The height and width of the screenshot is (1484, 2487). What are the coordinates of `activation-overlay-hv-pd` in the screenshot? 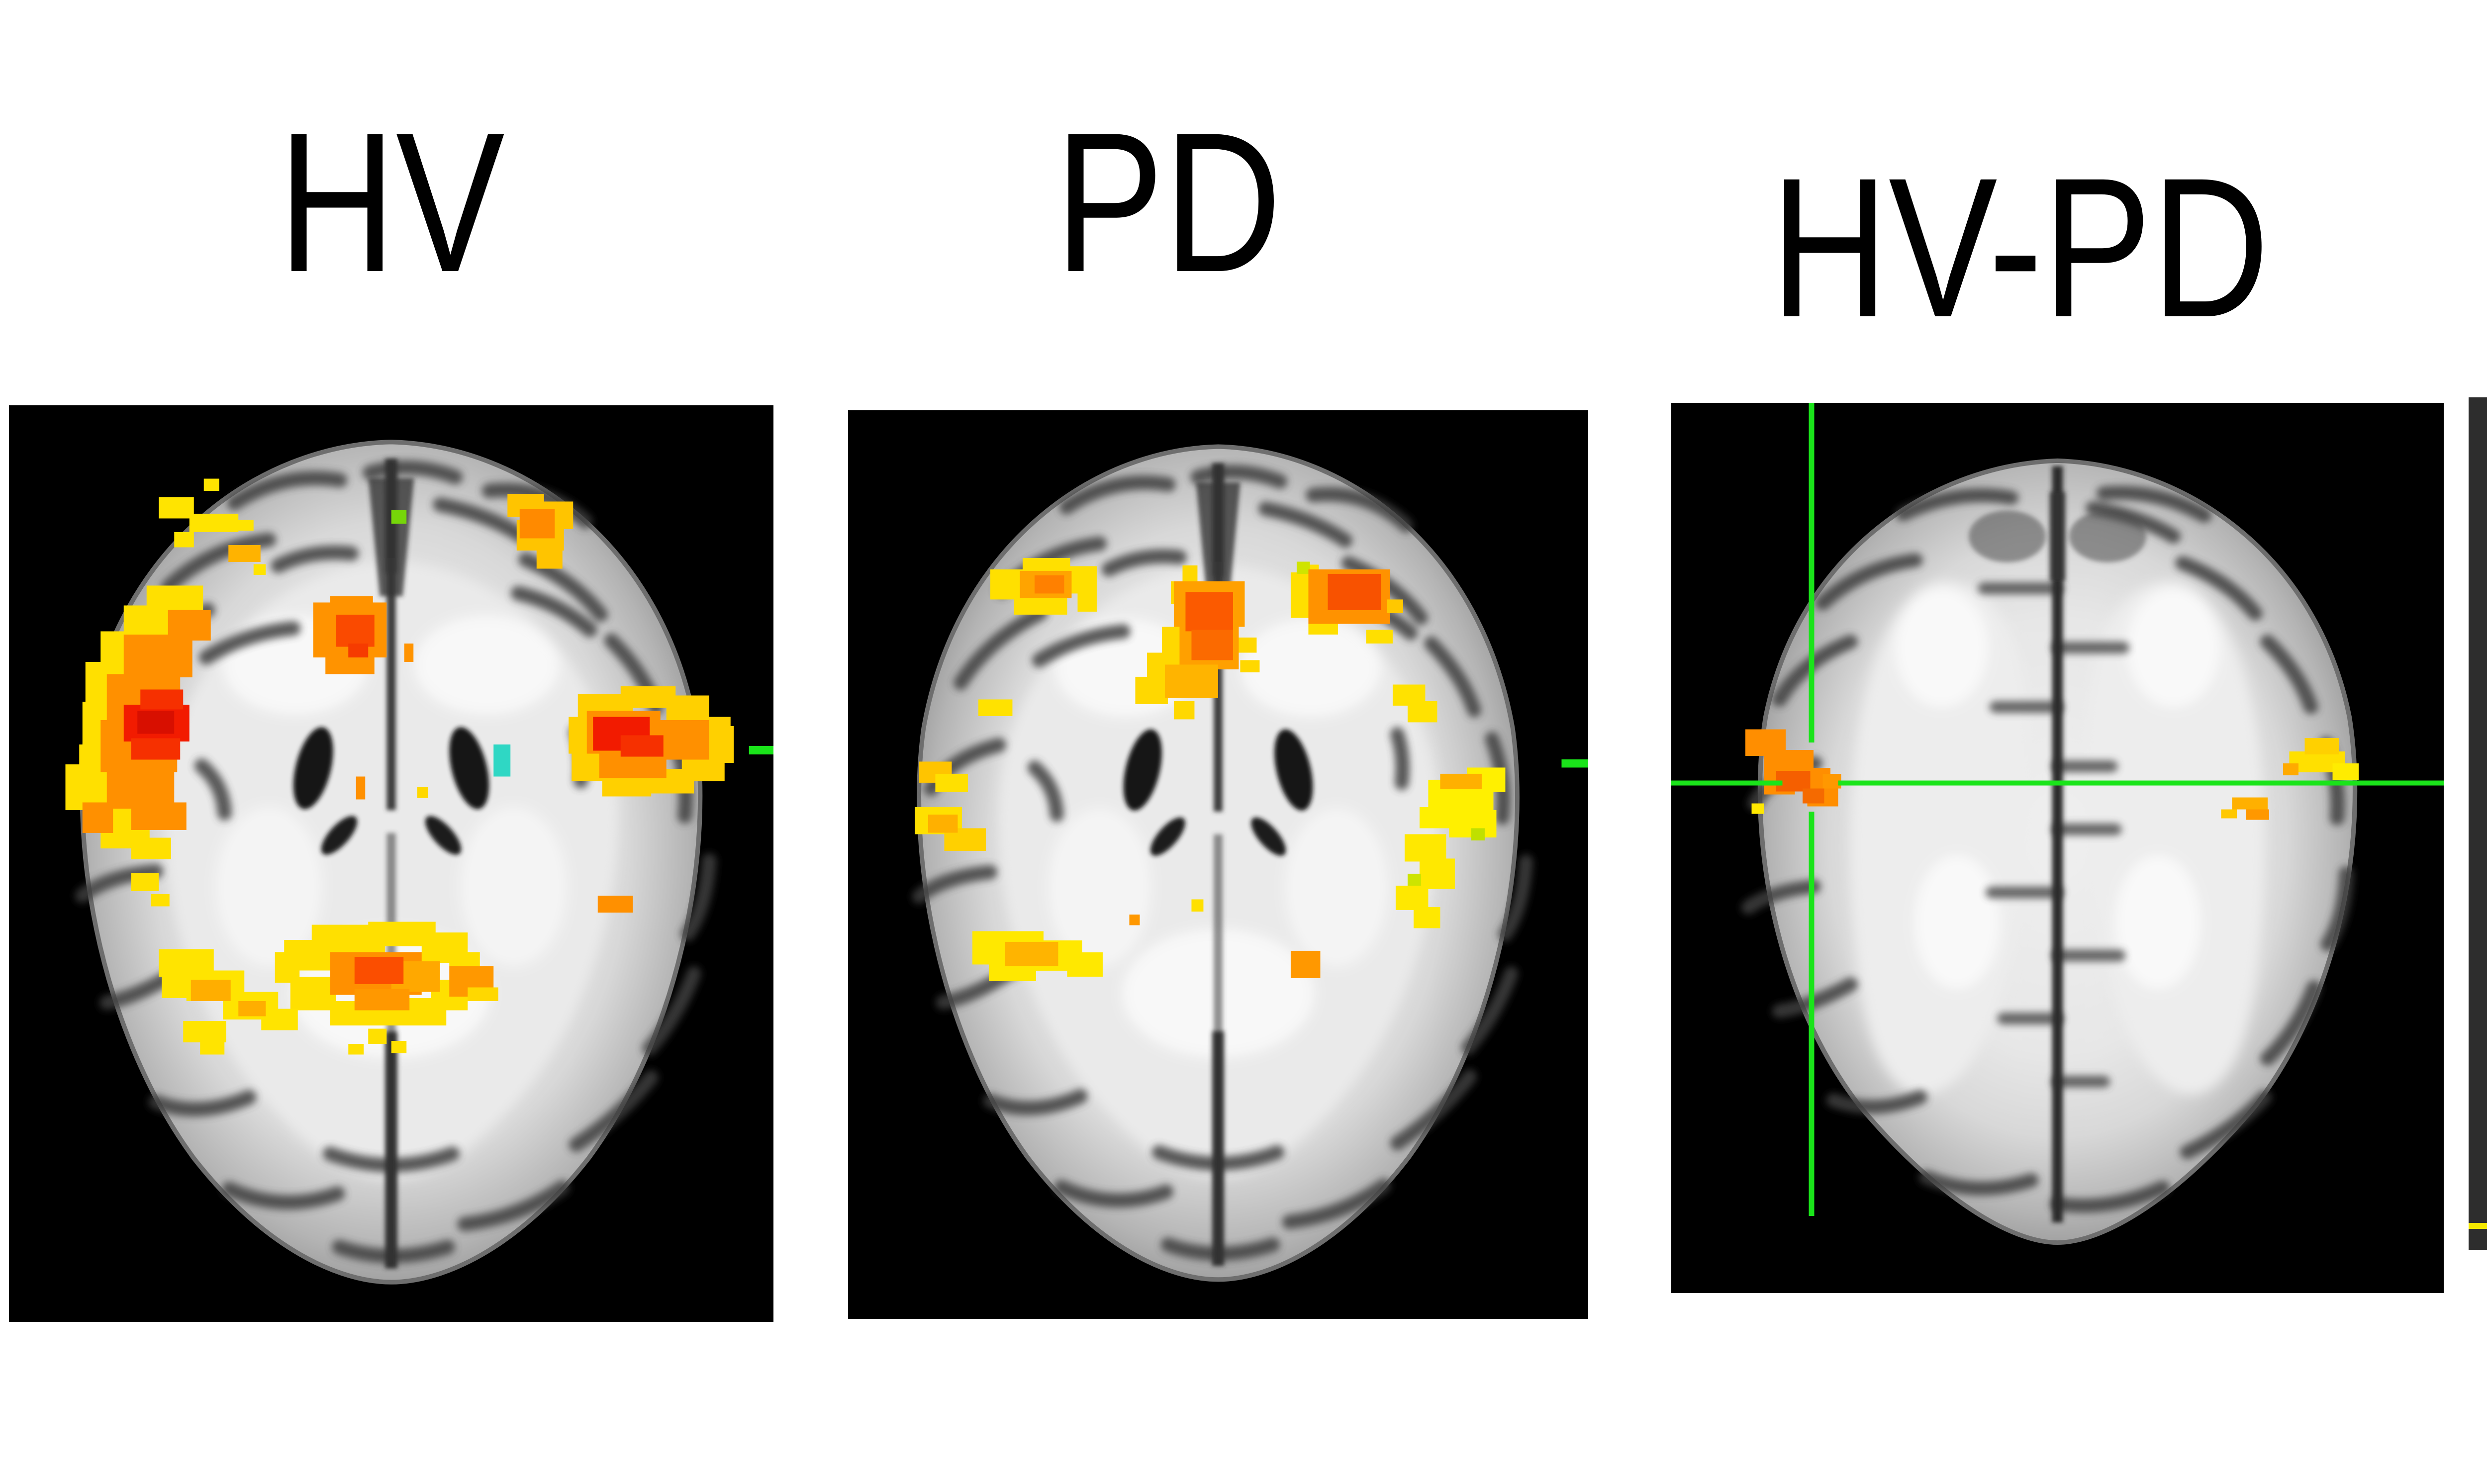 It's located at (2052, 775).